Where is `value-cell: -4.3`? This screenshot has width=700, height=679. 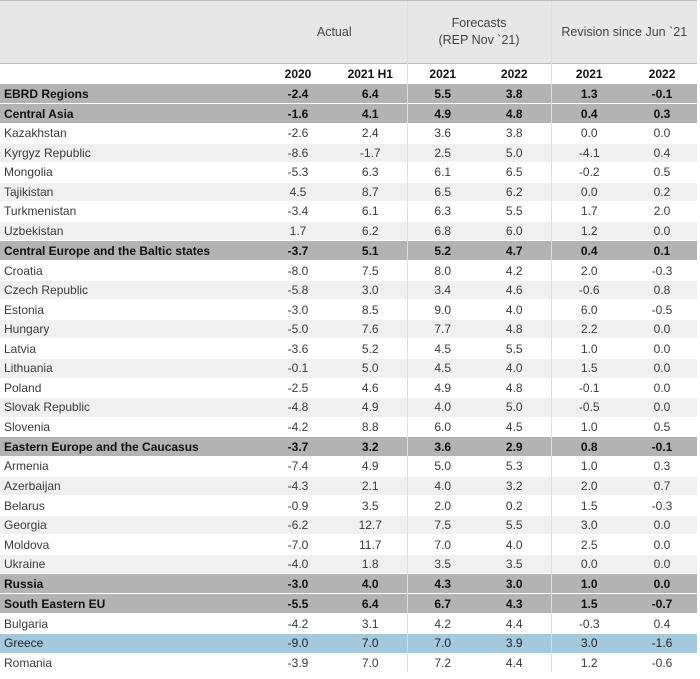
value-cell: -4.3 is located at coordinates (298, 485).